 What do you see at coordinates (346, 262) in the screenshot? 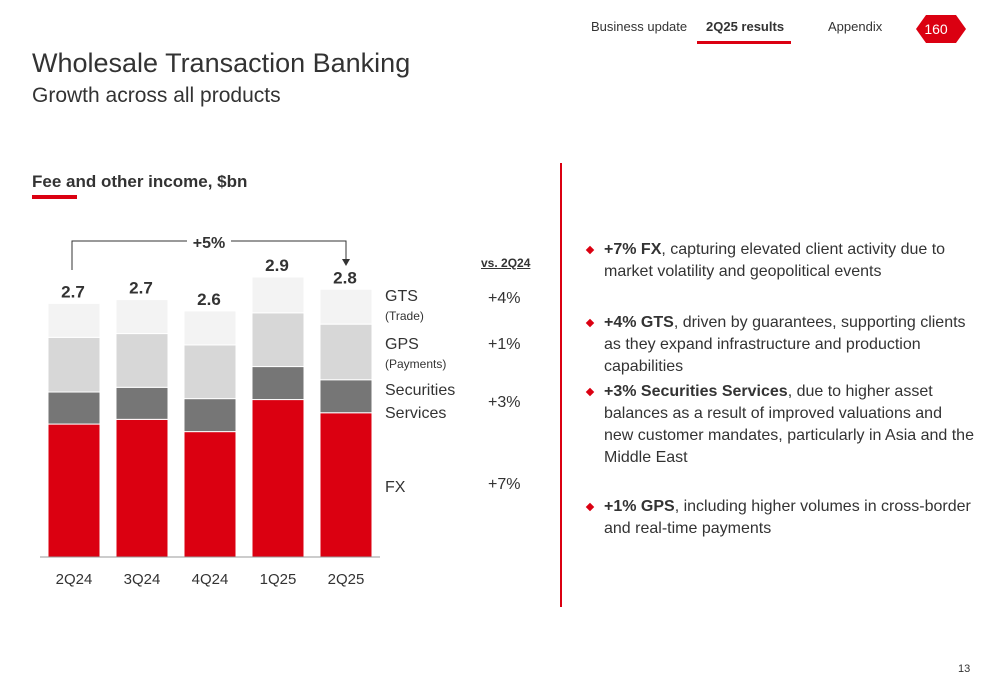
I see `growth-arrowhead` at bounding box center [346, 262].